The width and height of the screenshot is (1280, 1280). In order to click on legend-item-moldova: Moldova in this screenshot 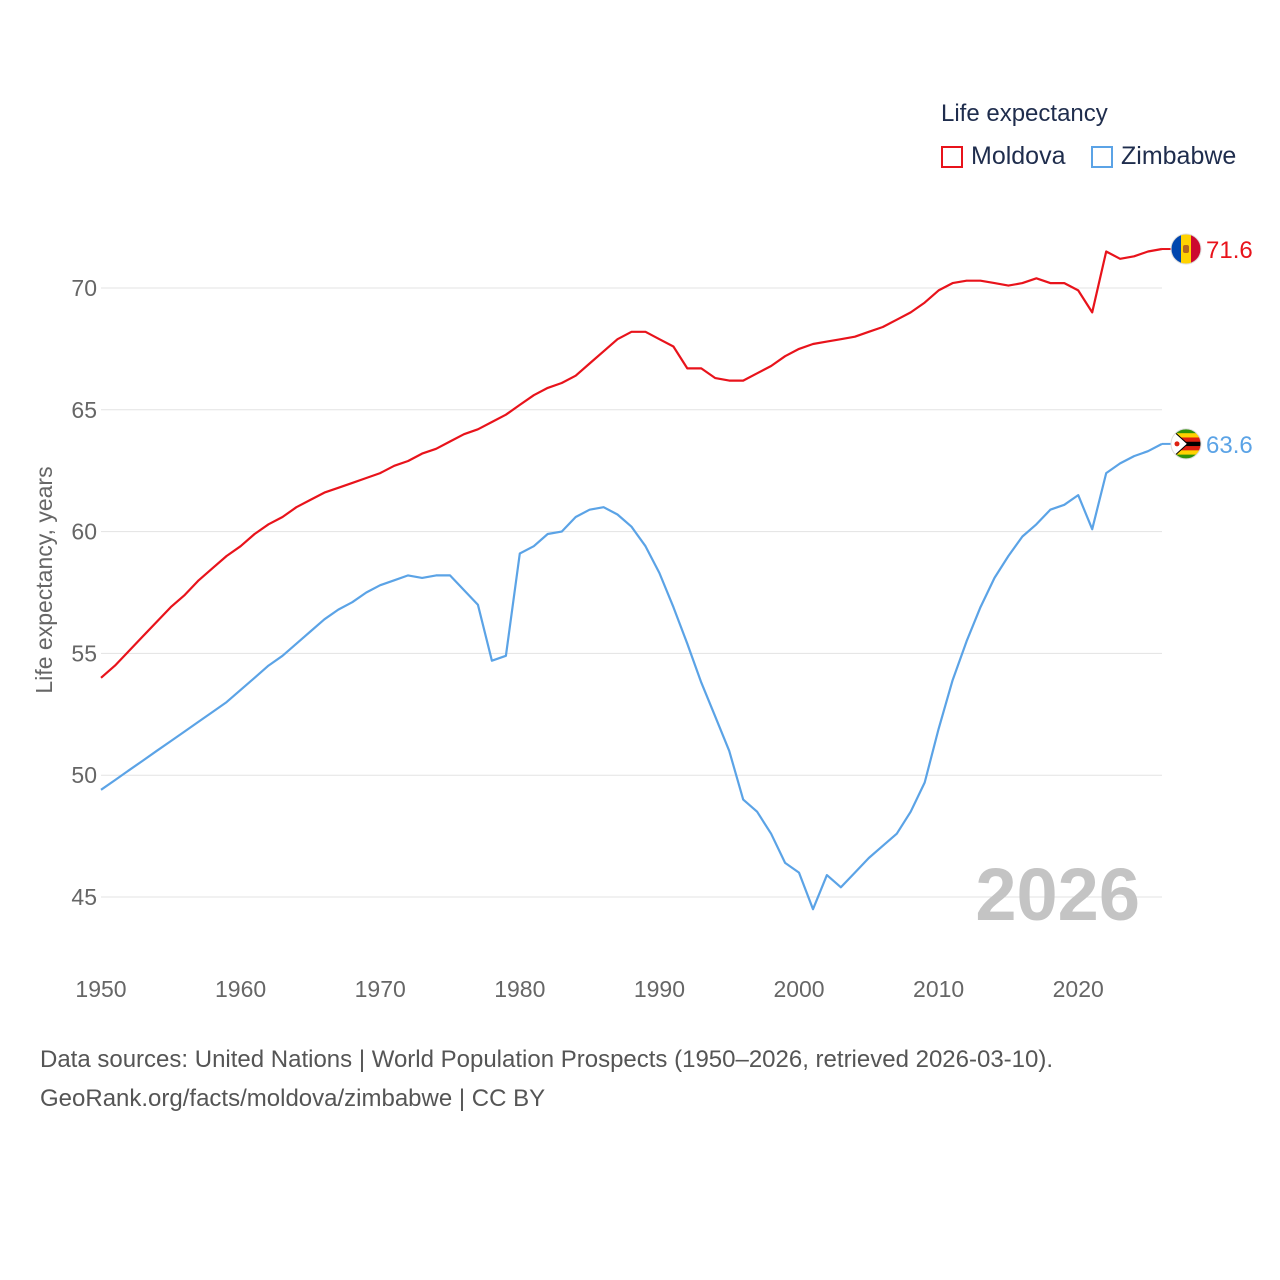, I will do `click(1003, 156)`.